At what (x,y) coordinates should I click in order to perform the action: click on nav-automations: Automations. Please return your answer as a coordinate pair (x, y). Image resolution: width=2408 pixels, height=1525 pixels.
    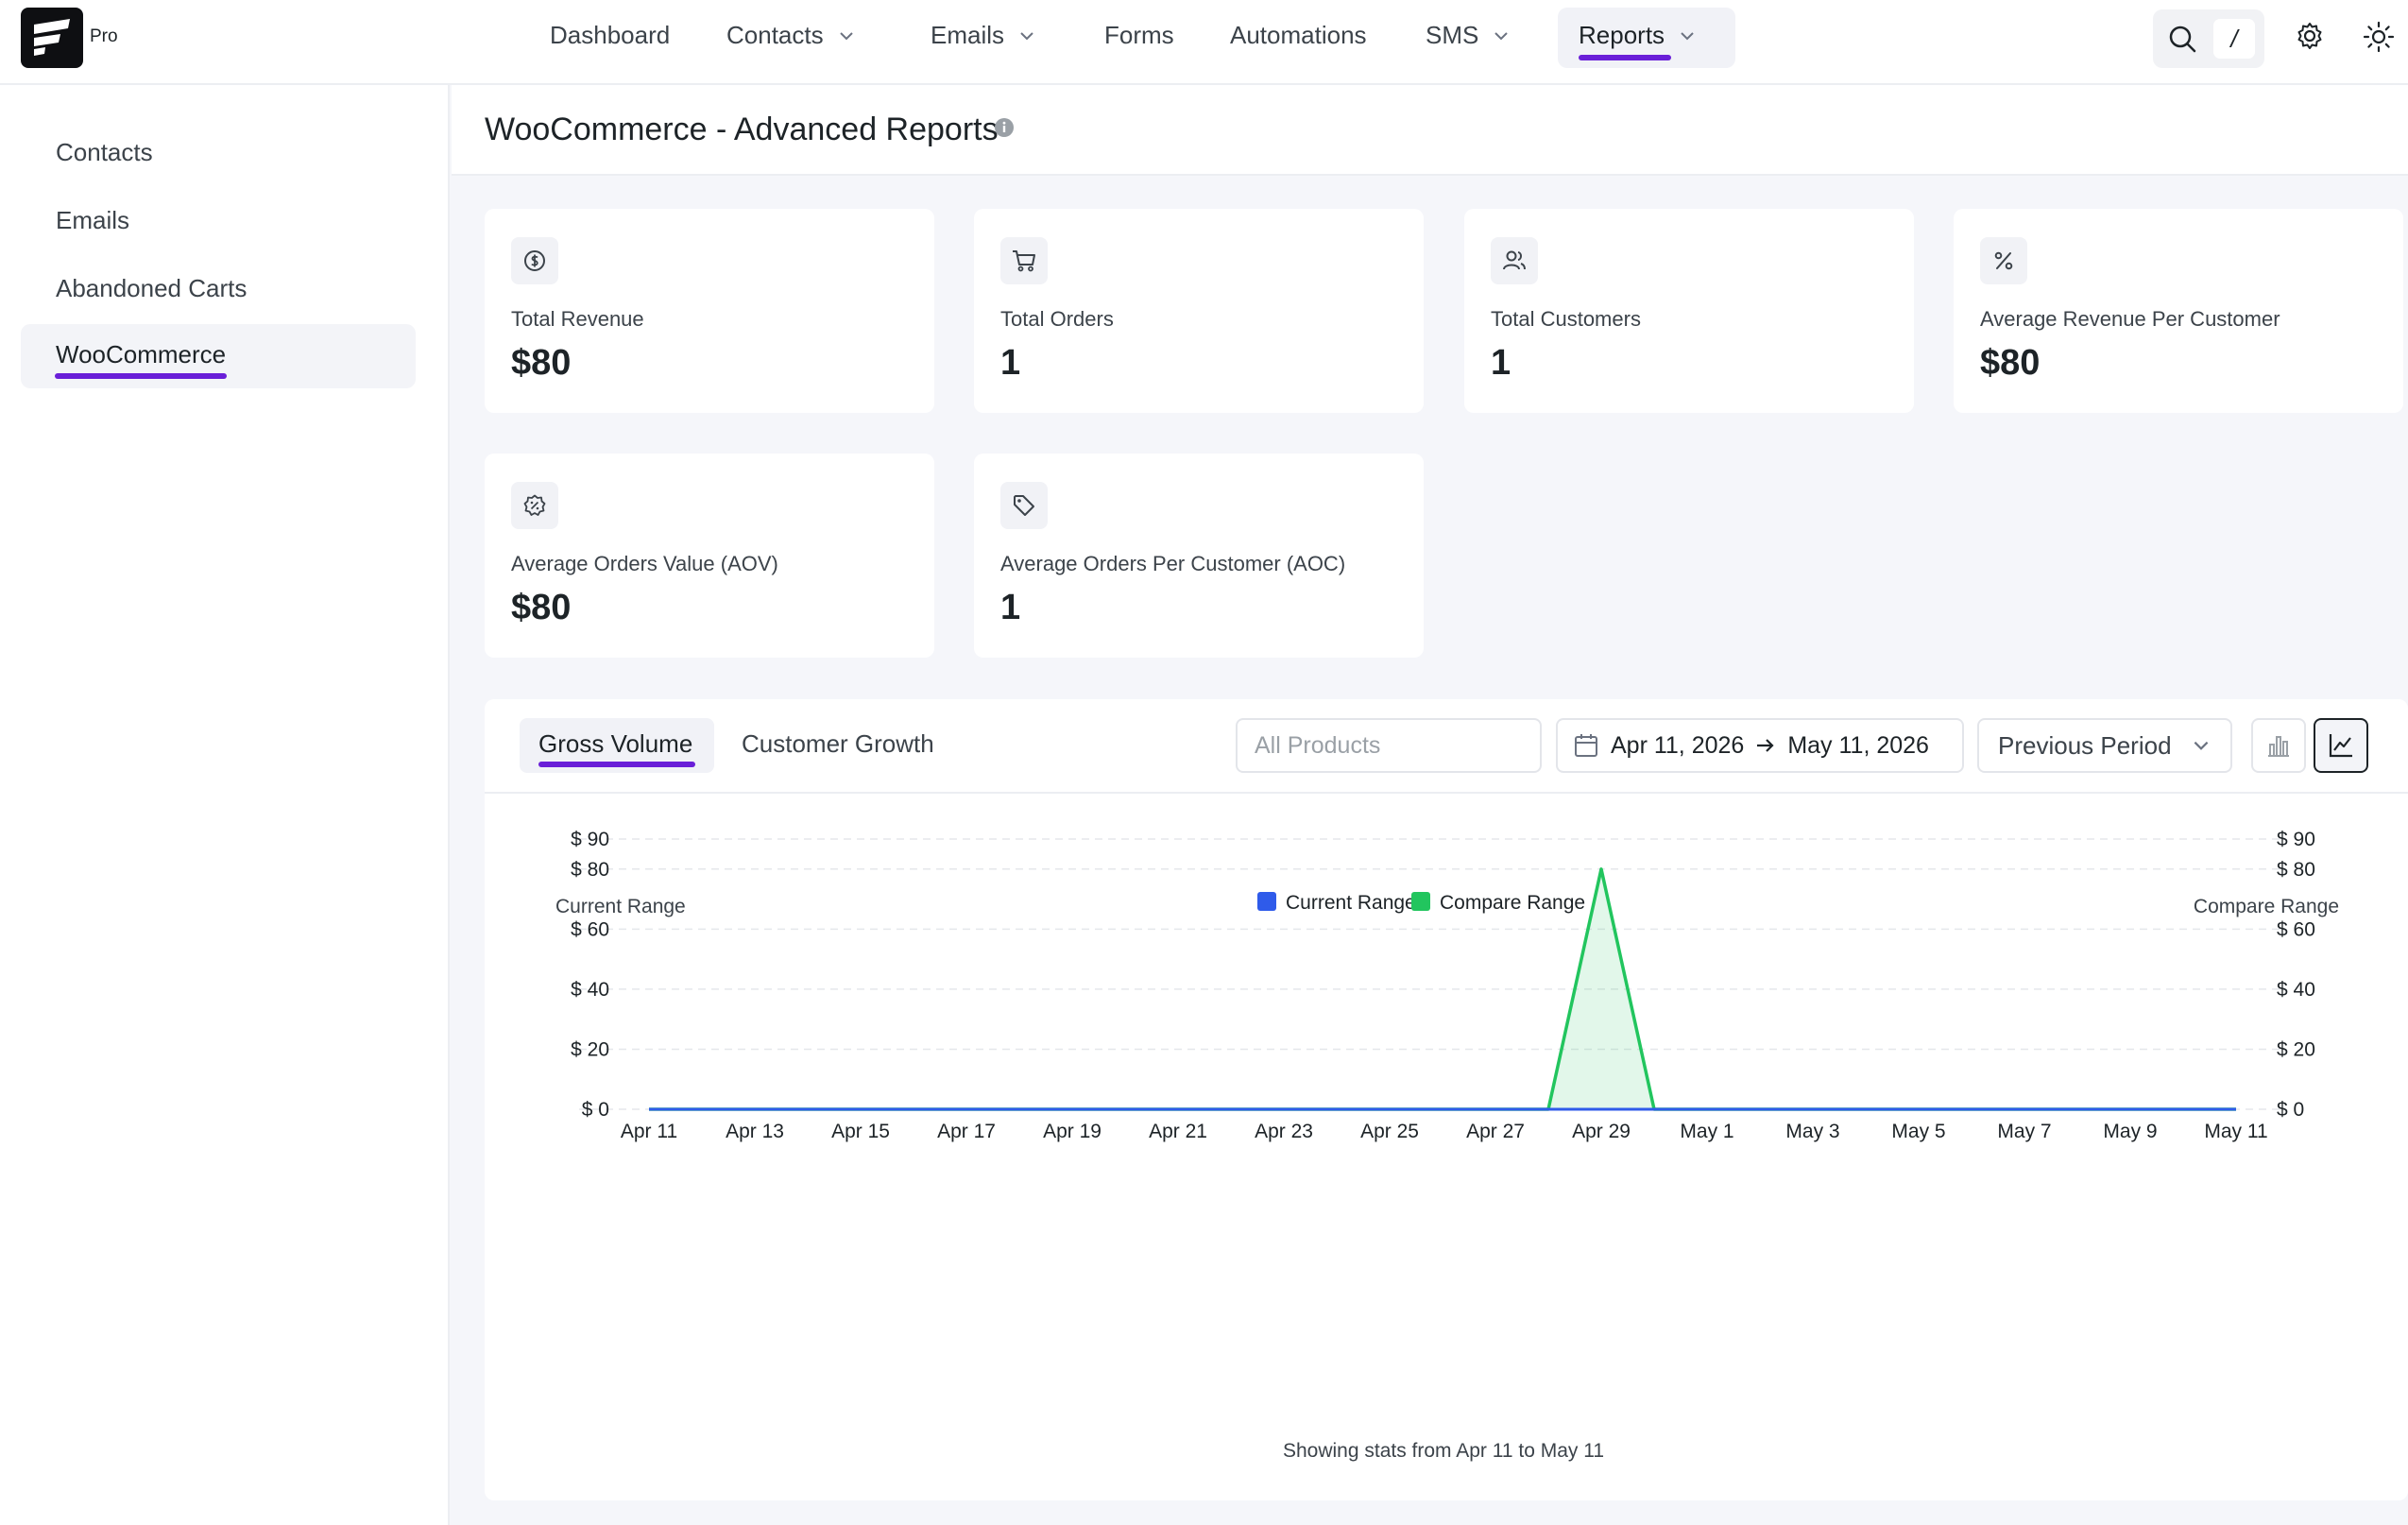
    Looking at the image, I should click on (1298, 35).